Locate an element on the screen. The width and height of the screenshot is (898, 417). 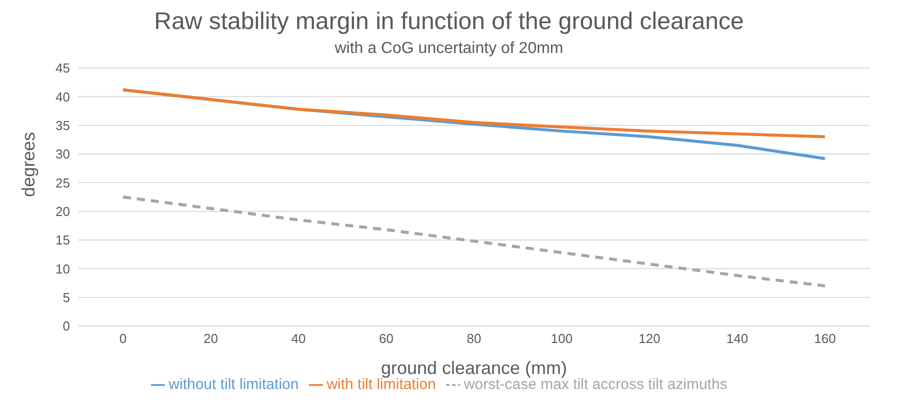
y-tick-label: 40 is located at coordinates (63, 96).